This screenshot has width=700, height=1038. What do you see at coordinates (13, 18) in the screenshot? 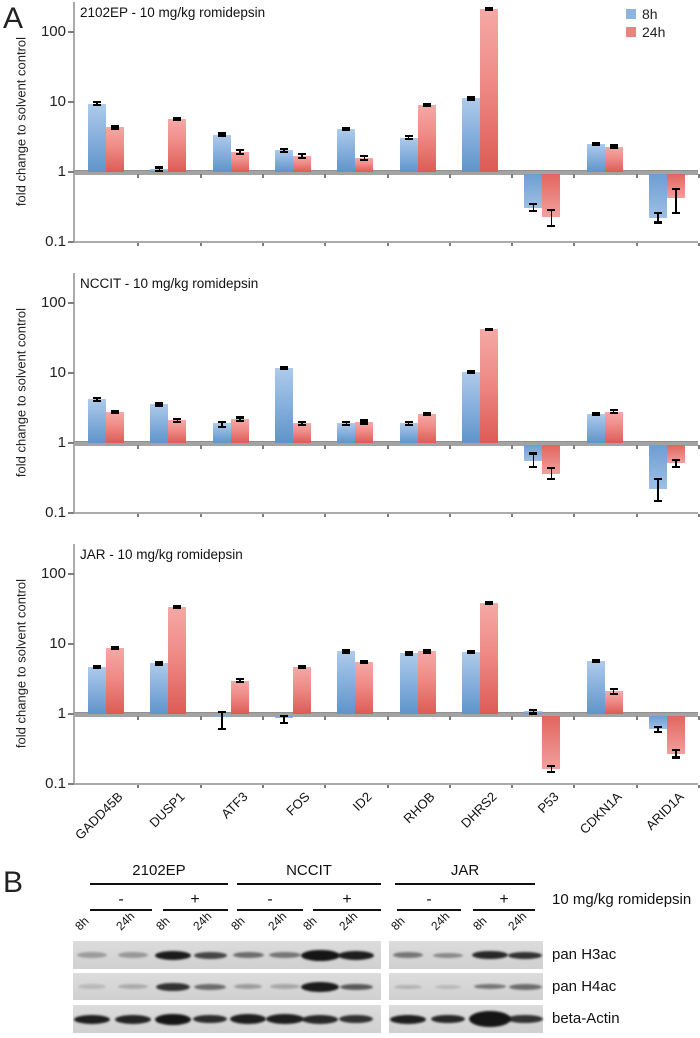
I see `panel-a-label: A` at bounding box center [13, 18].